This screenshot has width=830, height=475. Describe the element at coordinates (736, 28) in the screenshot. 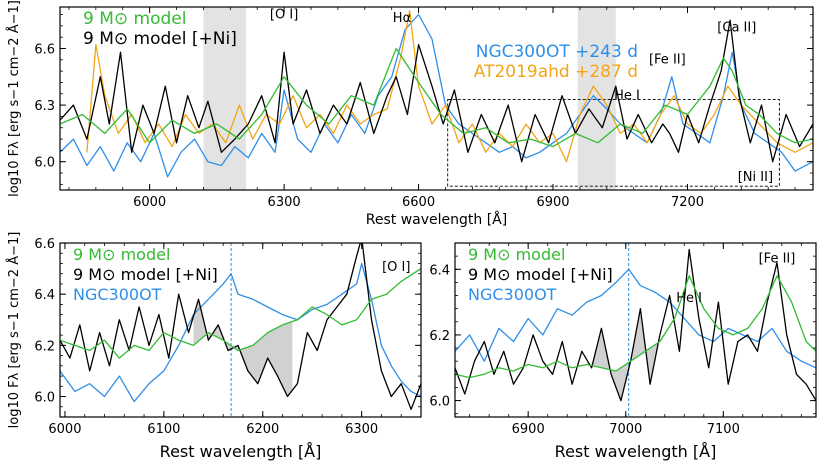

I see `line-annotation: [Ca II]` at that location.